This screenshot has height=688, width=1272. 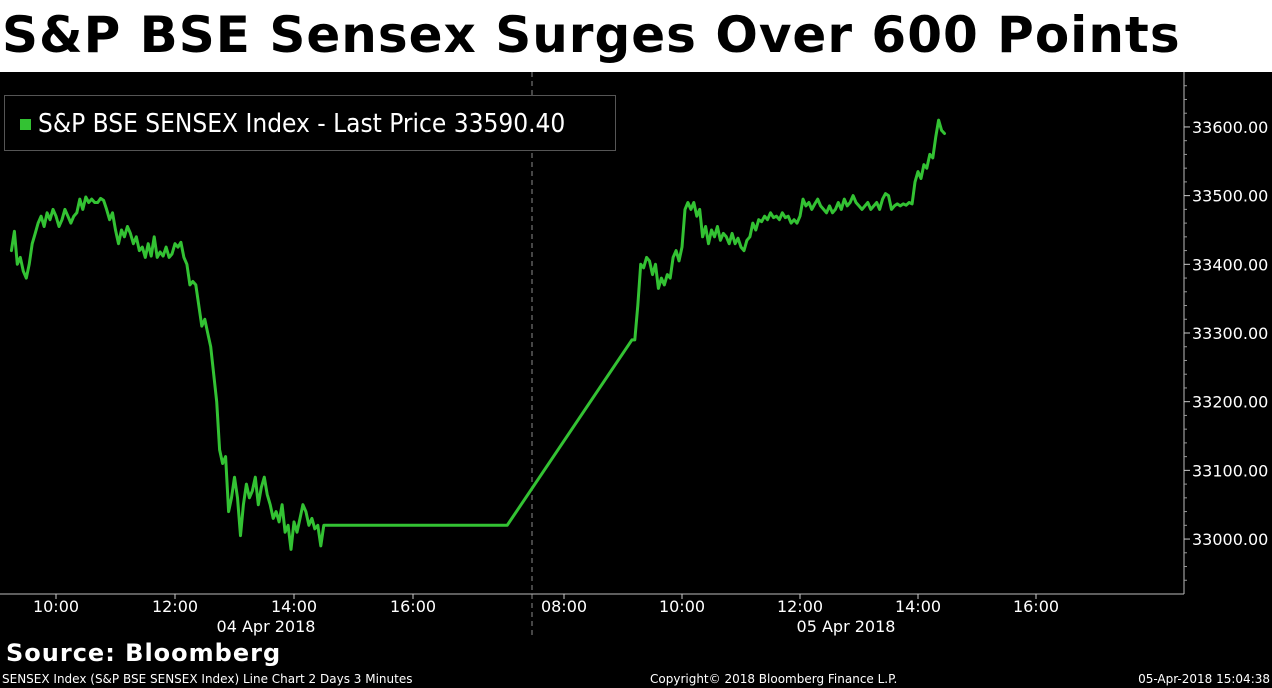 I want to click on source-label: Source: Bloomberg, so click(x=144, y=653).